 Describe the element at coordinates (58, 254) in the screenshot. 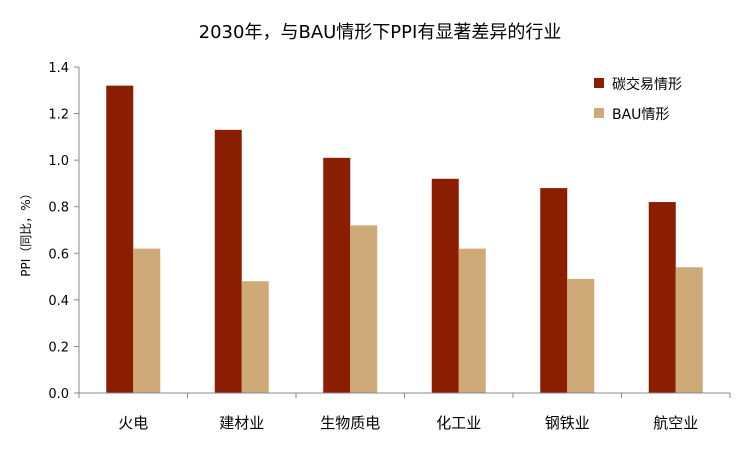

I see `y-tick-label: 0.6` at that location.